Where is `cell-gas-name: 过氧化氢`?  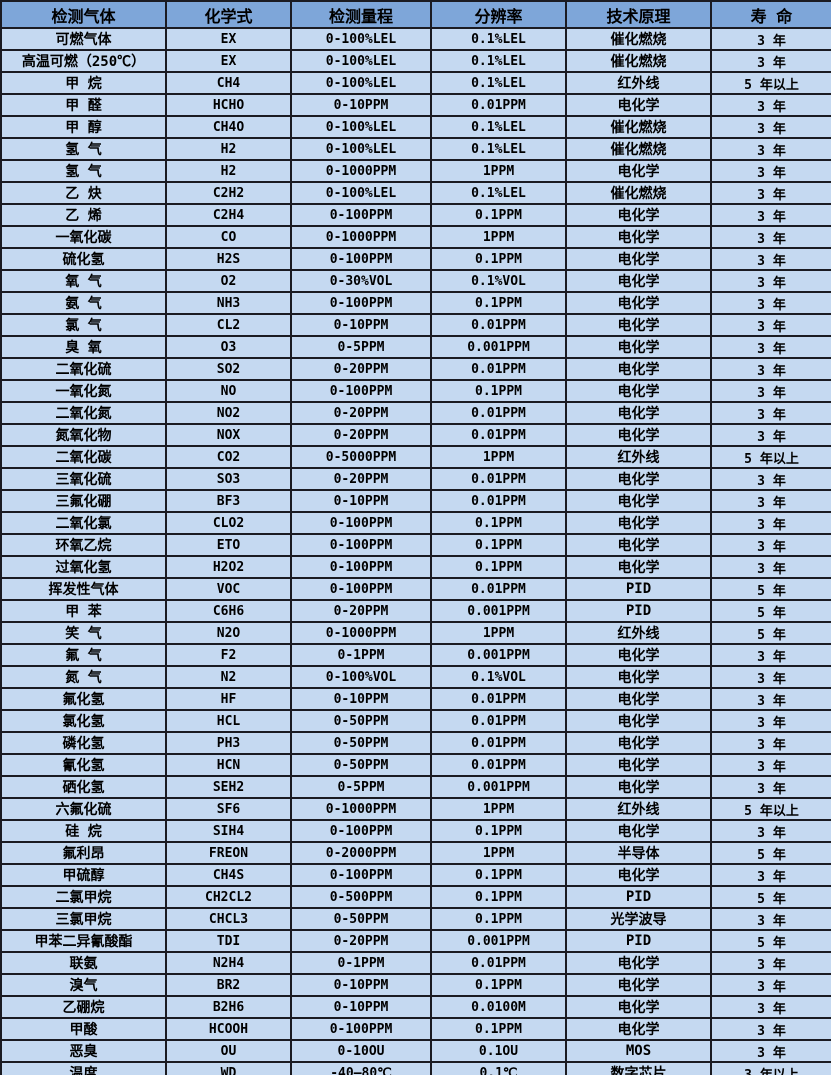
cell-gas-name: 过氧化氢 is located at coordinates (83, 567).